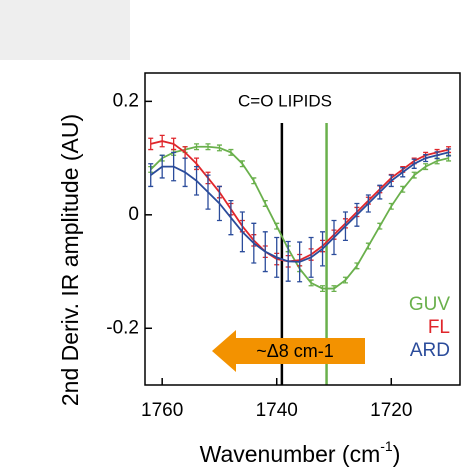 This screenshot has width=463, height=476. What do you see at coordinates (277, 410) in the screenshot?
I see `x-tick-label: 1740` at bounding box center [277, 410].